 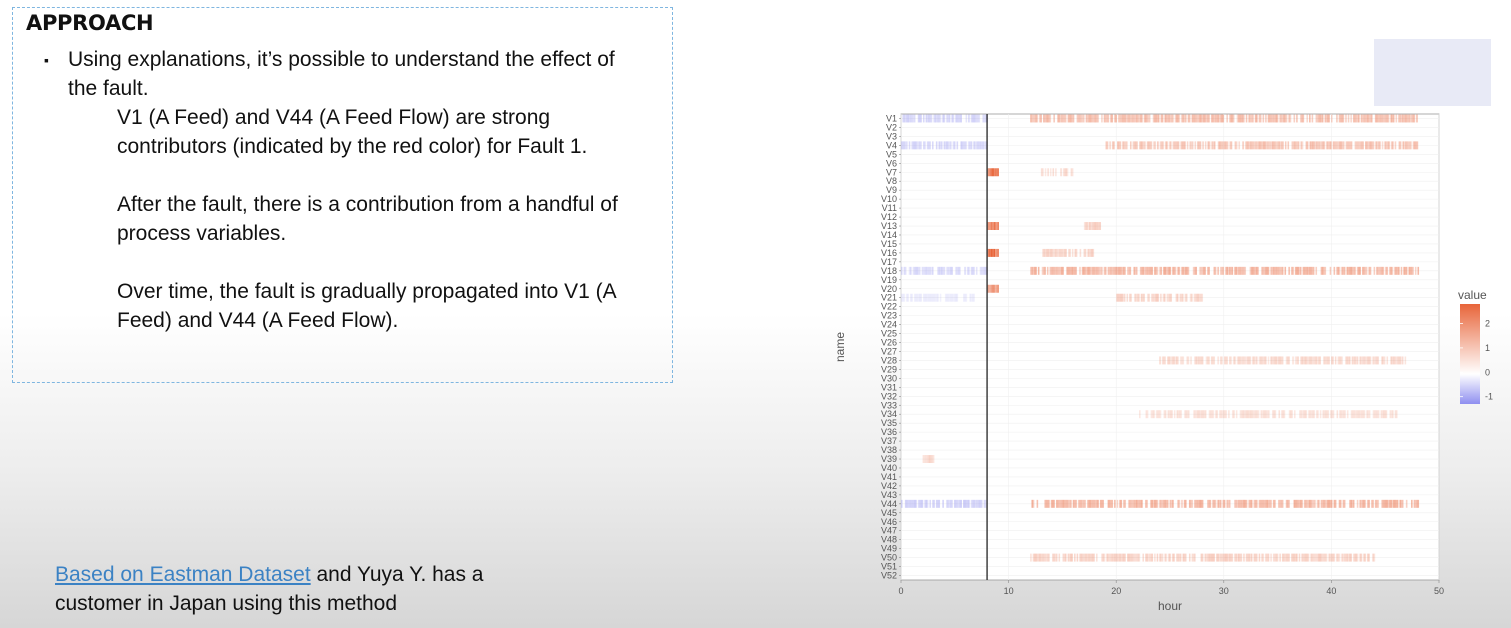 What do you see at coordinates (891, 127) in the screenshot?
I see `y-tick-label: V2` at bounding box center [891, 127].